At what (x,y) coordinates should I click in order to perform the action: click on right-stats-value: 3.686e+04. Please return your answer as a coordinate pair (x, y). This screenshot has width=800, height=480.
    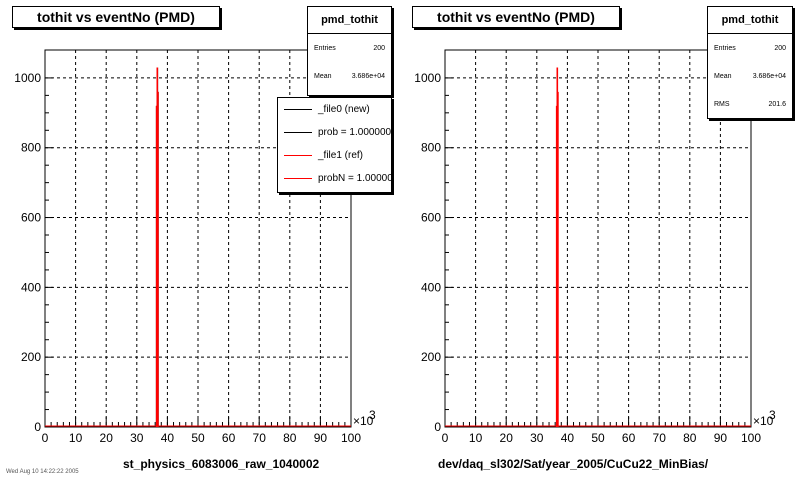
    Looking at the image, I should click on (769, 76).